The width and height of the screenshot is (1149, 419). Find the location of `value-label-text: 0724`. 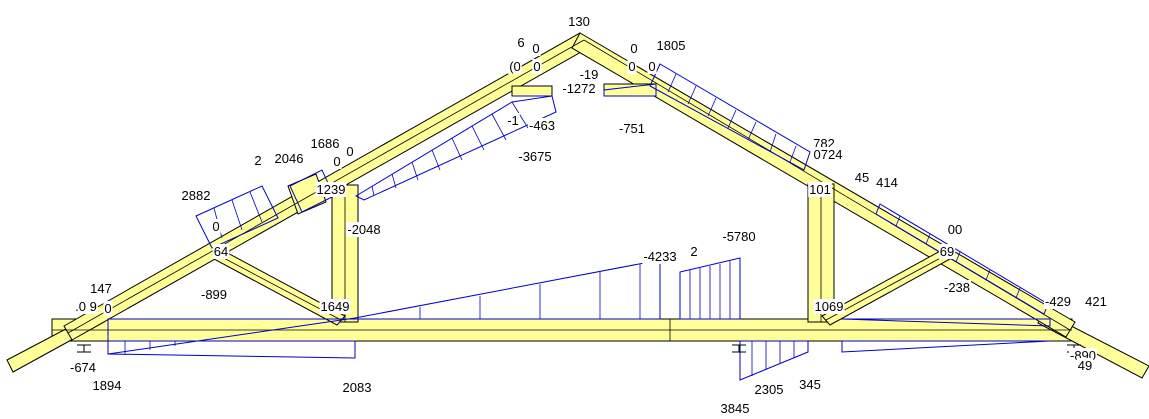

value-label-text: 0724 is located at coordinates (828, 154).